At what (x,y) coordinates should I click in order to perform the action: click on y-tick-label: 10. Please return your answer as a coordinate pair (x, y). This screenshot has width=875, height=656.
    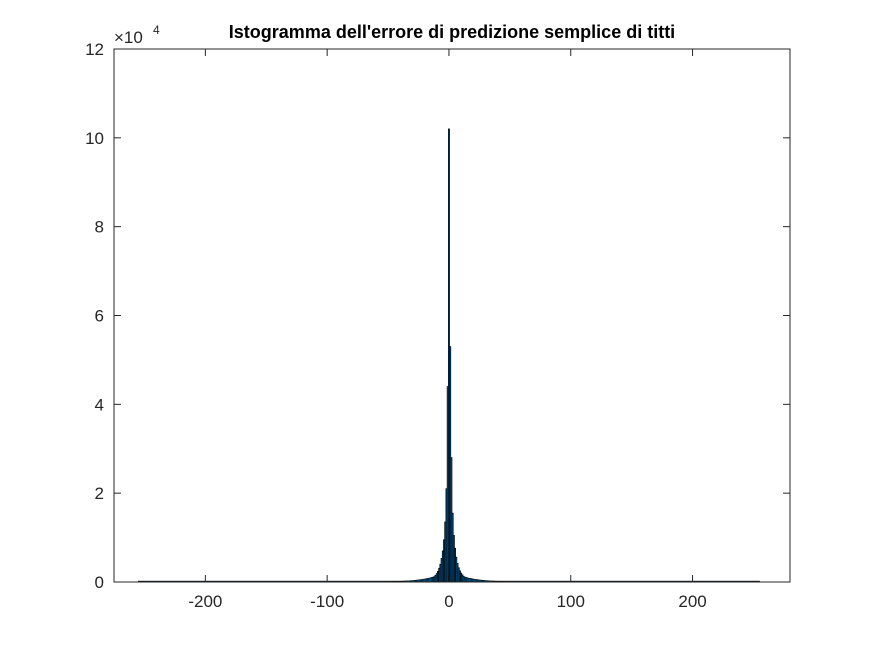
    Looking at the image, I should click on (94, 138).